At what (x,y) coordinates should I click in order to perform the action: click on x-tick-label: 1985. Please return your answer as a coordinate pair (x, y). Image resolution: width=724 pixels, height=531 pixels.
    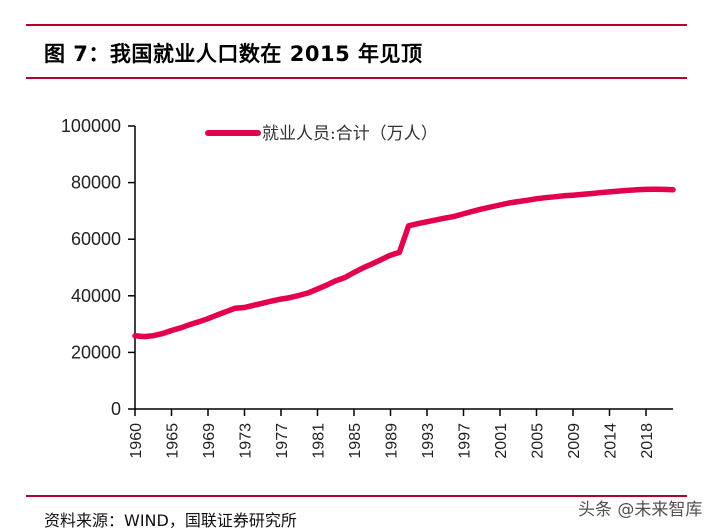
    Looking at the image, I should click on (355, 441).